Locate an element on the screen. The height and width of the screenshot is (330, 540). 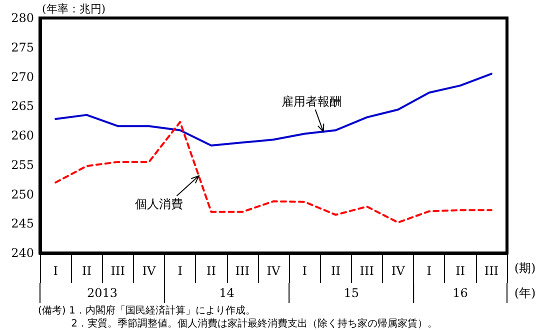
text: 2．実質。季節調整値。個人消費は家計最終消費支出（除く持ち家の帰属家賃）。 is located at coordinates (238, 324).